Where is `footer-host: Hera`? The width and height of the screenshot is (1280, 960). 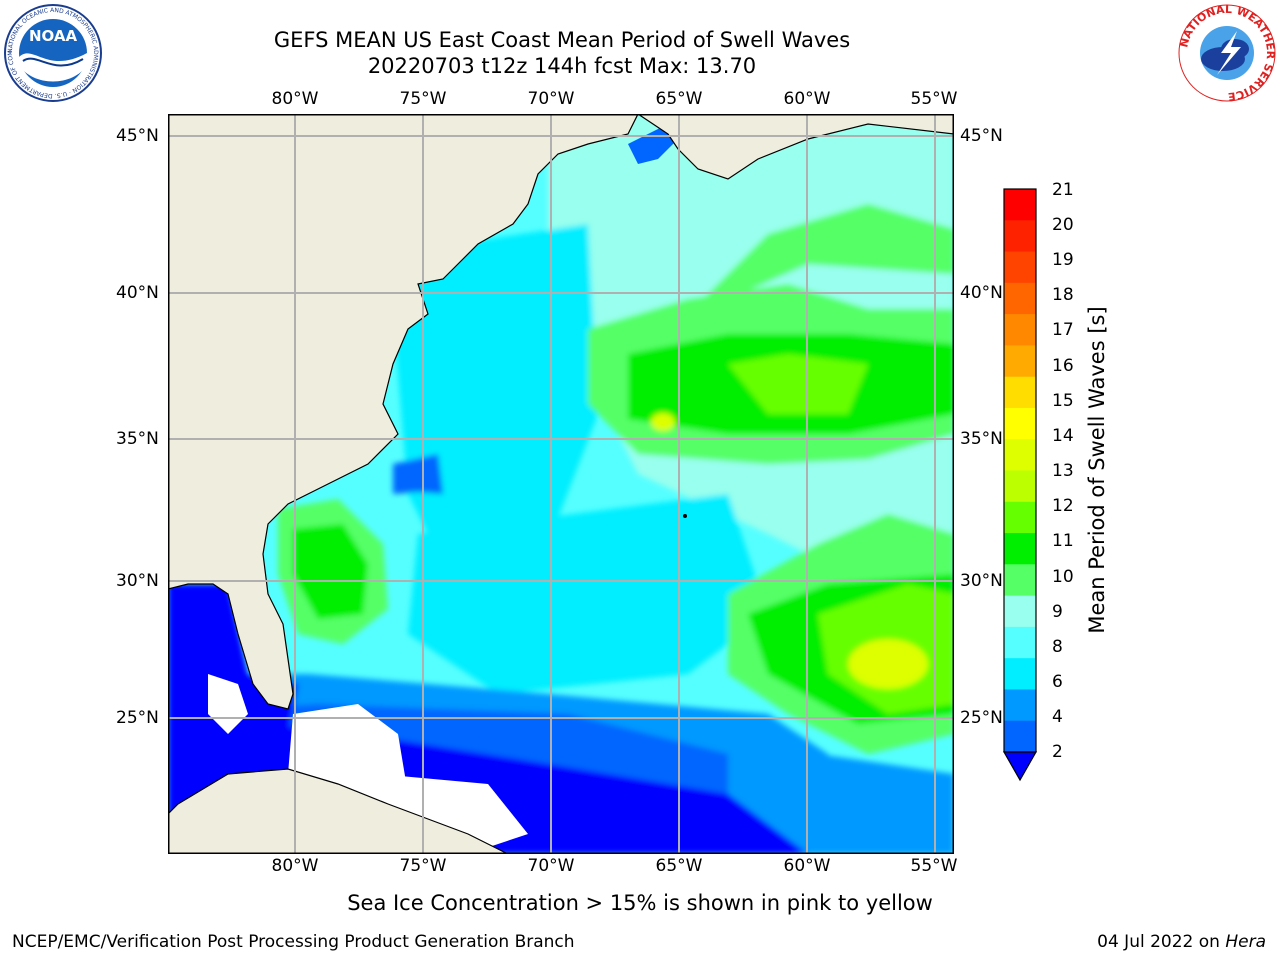 footer-host: Hera is located at coordinates (1245, 942).